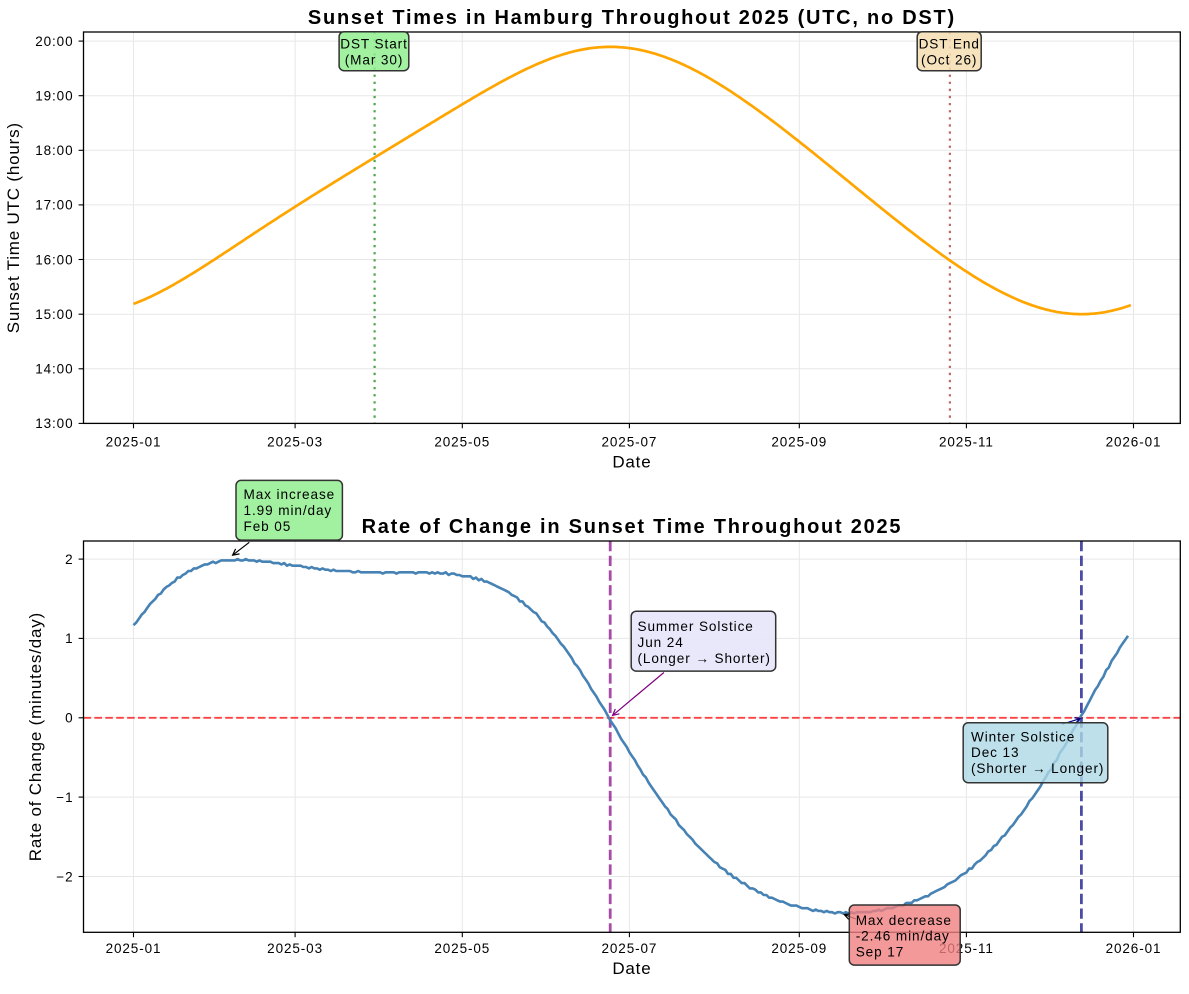 The height and width of the screenshot is (994, 1189). What do you see at coordinates (54, 259) in the screenshot?
I see `svg-text: 16:00` at bounding box center [54, 259].